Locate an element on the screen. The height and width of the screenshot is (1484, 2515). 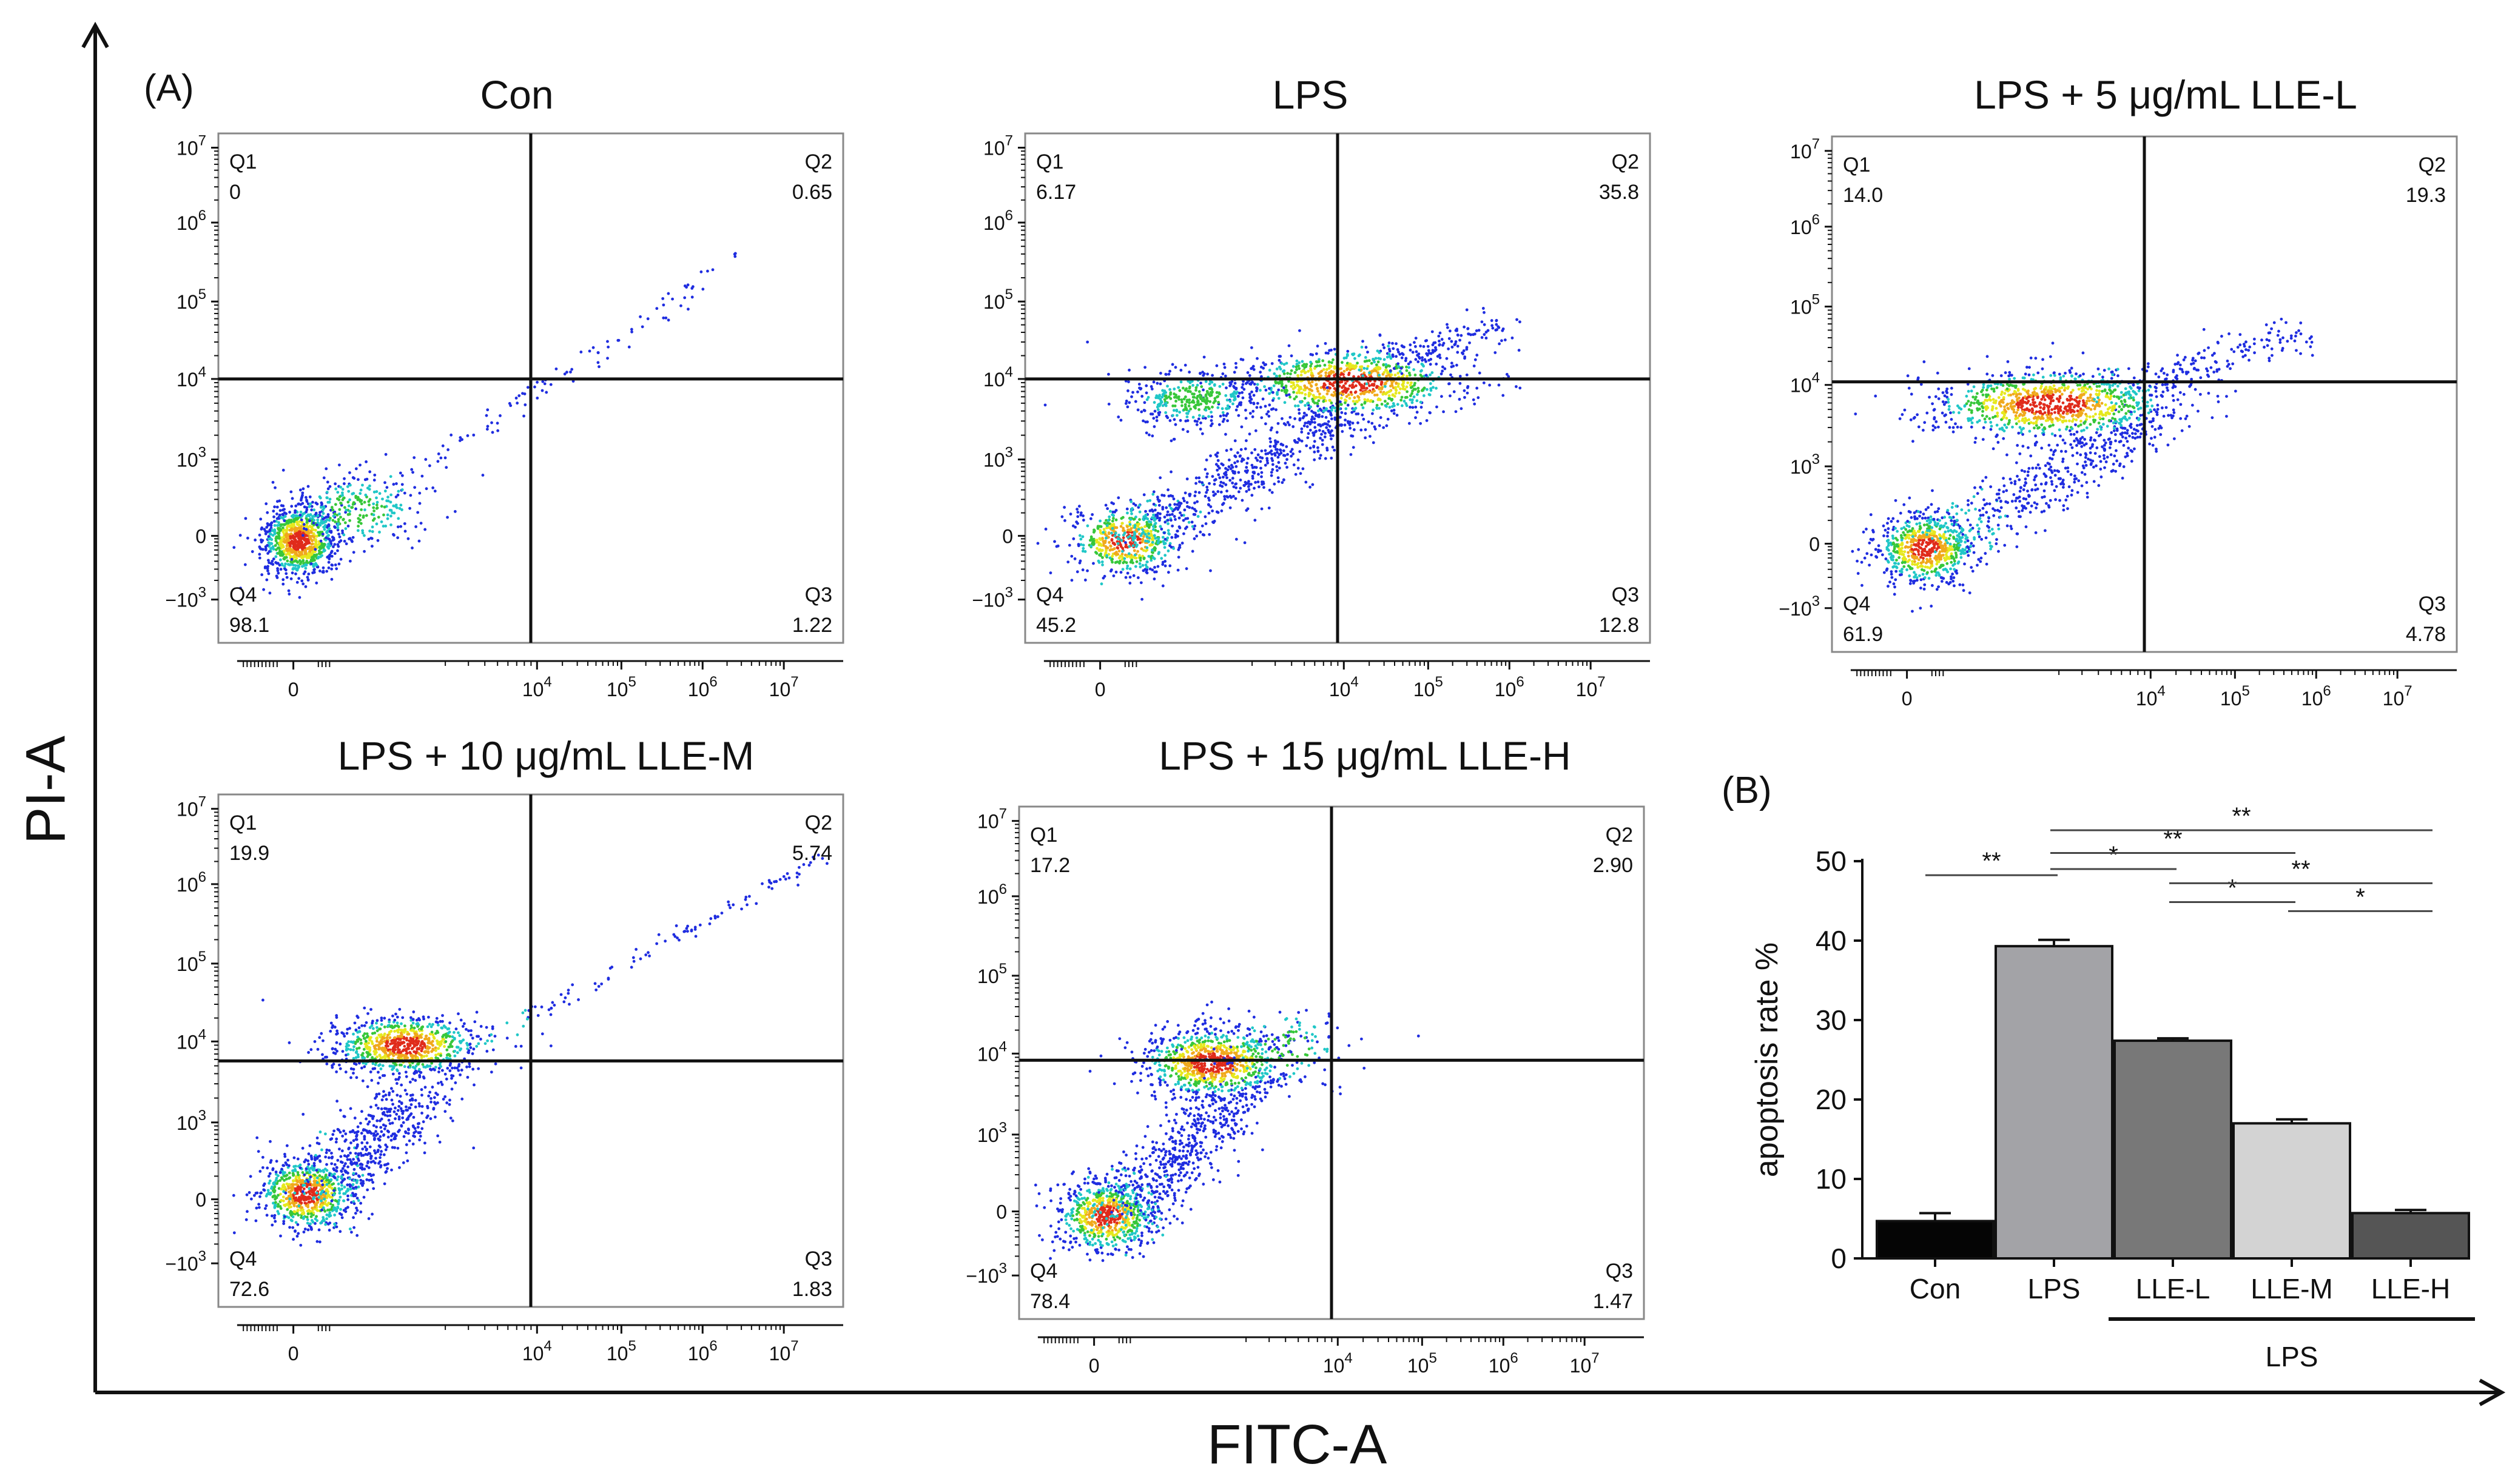
quadrant-name-q4: Q4 is located at coordinates (243, 594).